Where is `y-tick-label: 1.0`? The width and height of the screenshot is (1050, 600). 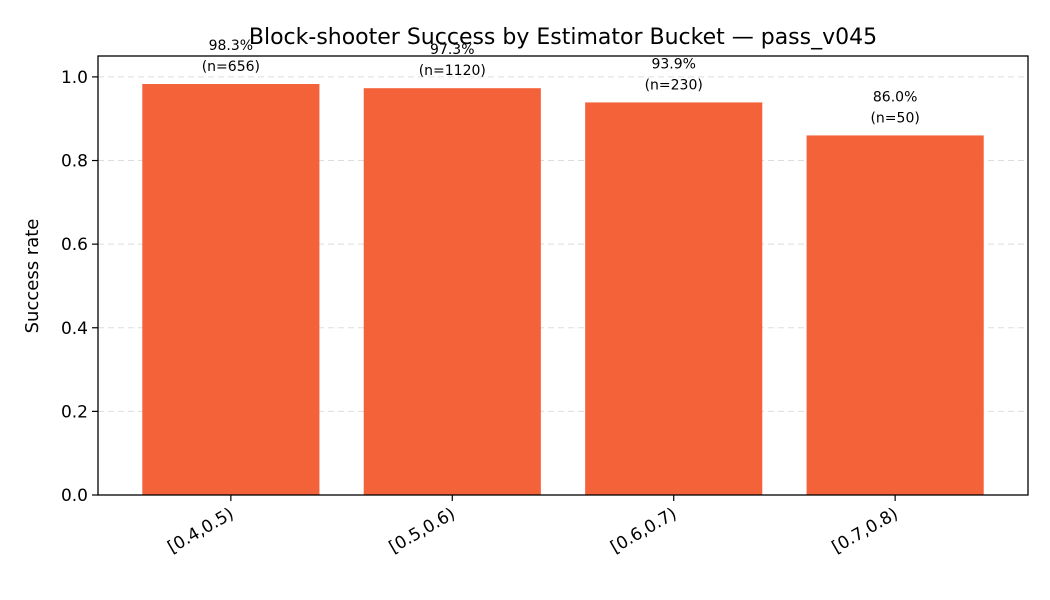 y-tick-label: 1.0 is located at coordinates (74, 78).